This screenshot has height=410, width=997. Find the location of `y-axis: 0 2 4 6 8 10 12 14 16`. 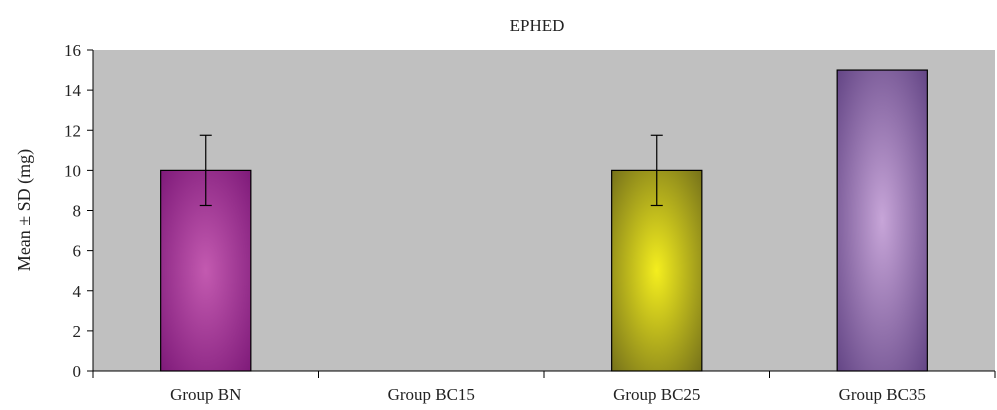

y-axis: 0 2 4 6 8 10 12 14 16 is located at coordinates (79, 211).